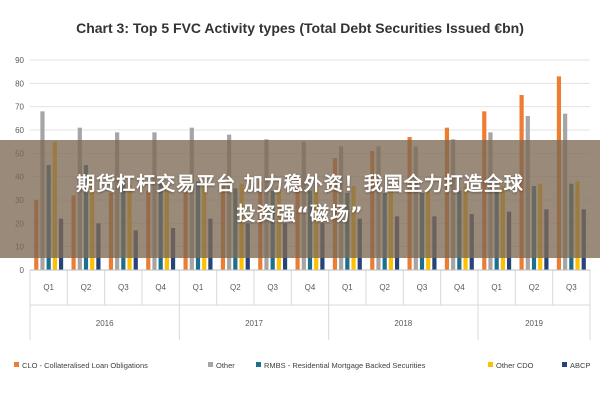  Describe the element at coordinates (22, 270) in the screenshot. I see `y-tick-label: 0` at that location.